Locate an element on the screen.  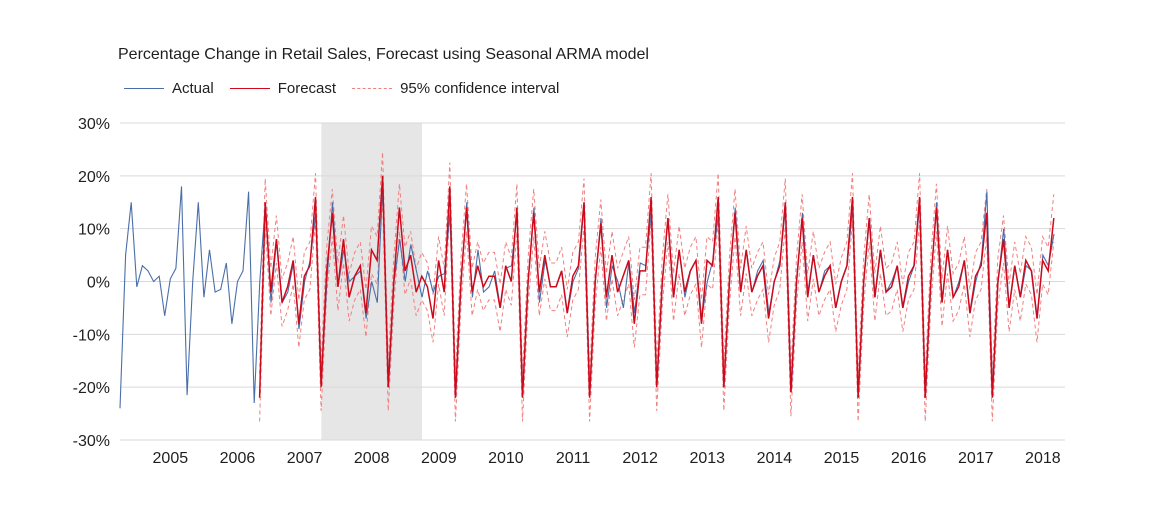
y-axis-tick-labels: -30% -20% -10% 0% 10% 20% 30% is located at coordinates (91, 283).